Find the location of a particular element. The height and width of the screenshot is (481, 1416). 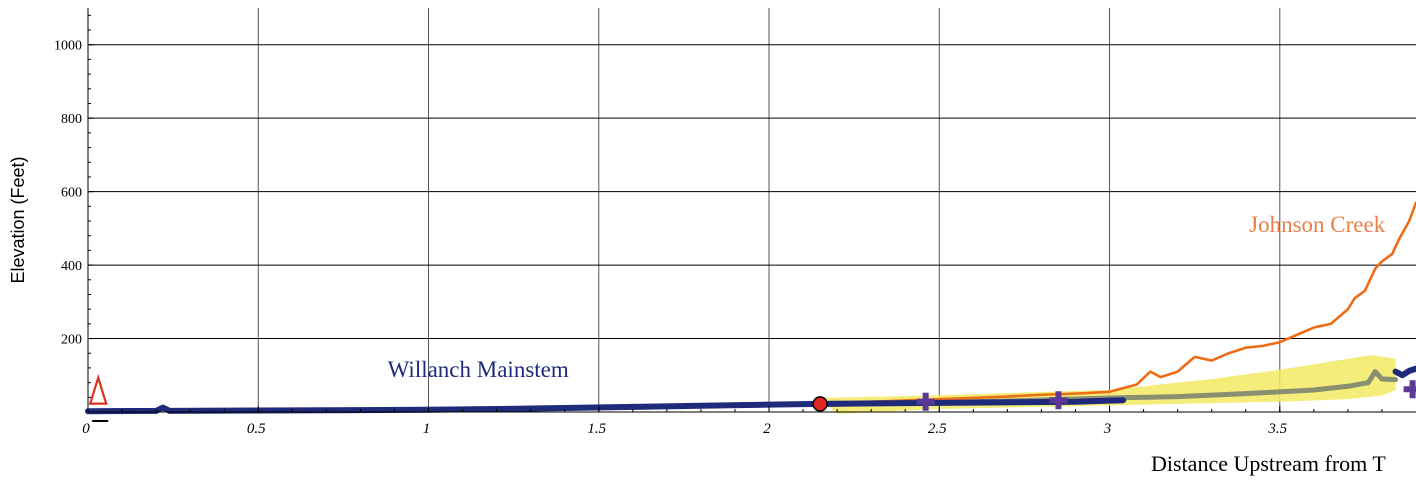

y-tick-label: 200 is located at coordinates (71, 340).